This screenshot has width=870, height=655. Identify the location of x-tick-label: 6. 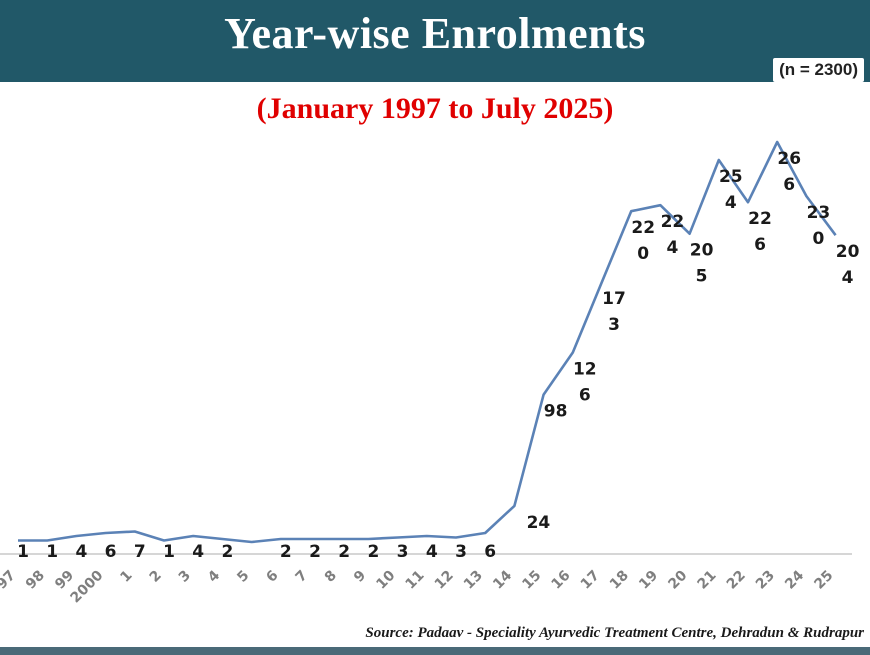
(272, 577).